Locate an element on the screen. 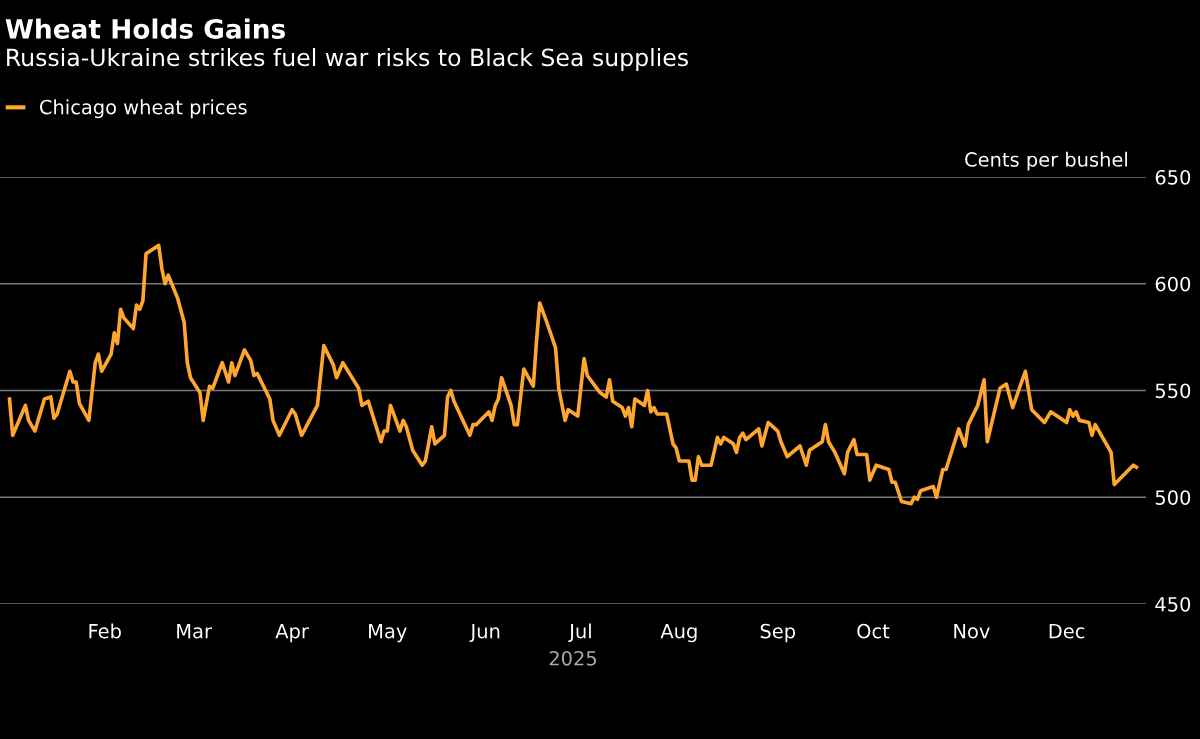  x-tick-label: Feb is located at coordinates (105, 631).